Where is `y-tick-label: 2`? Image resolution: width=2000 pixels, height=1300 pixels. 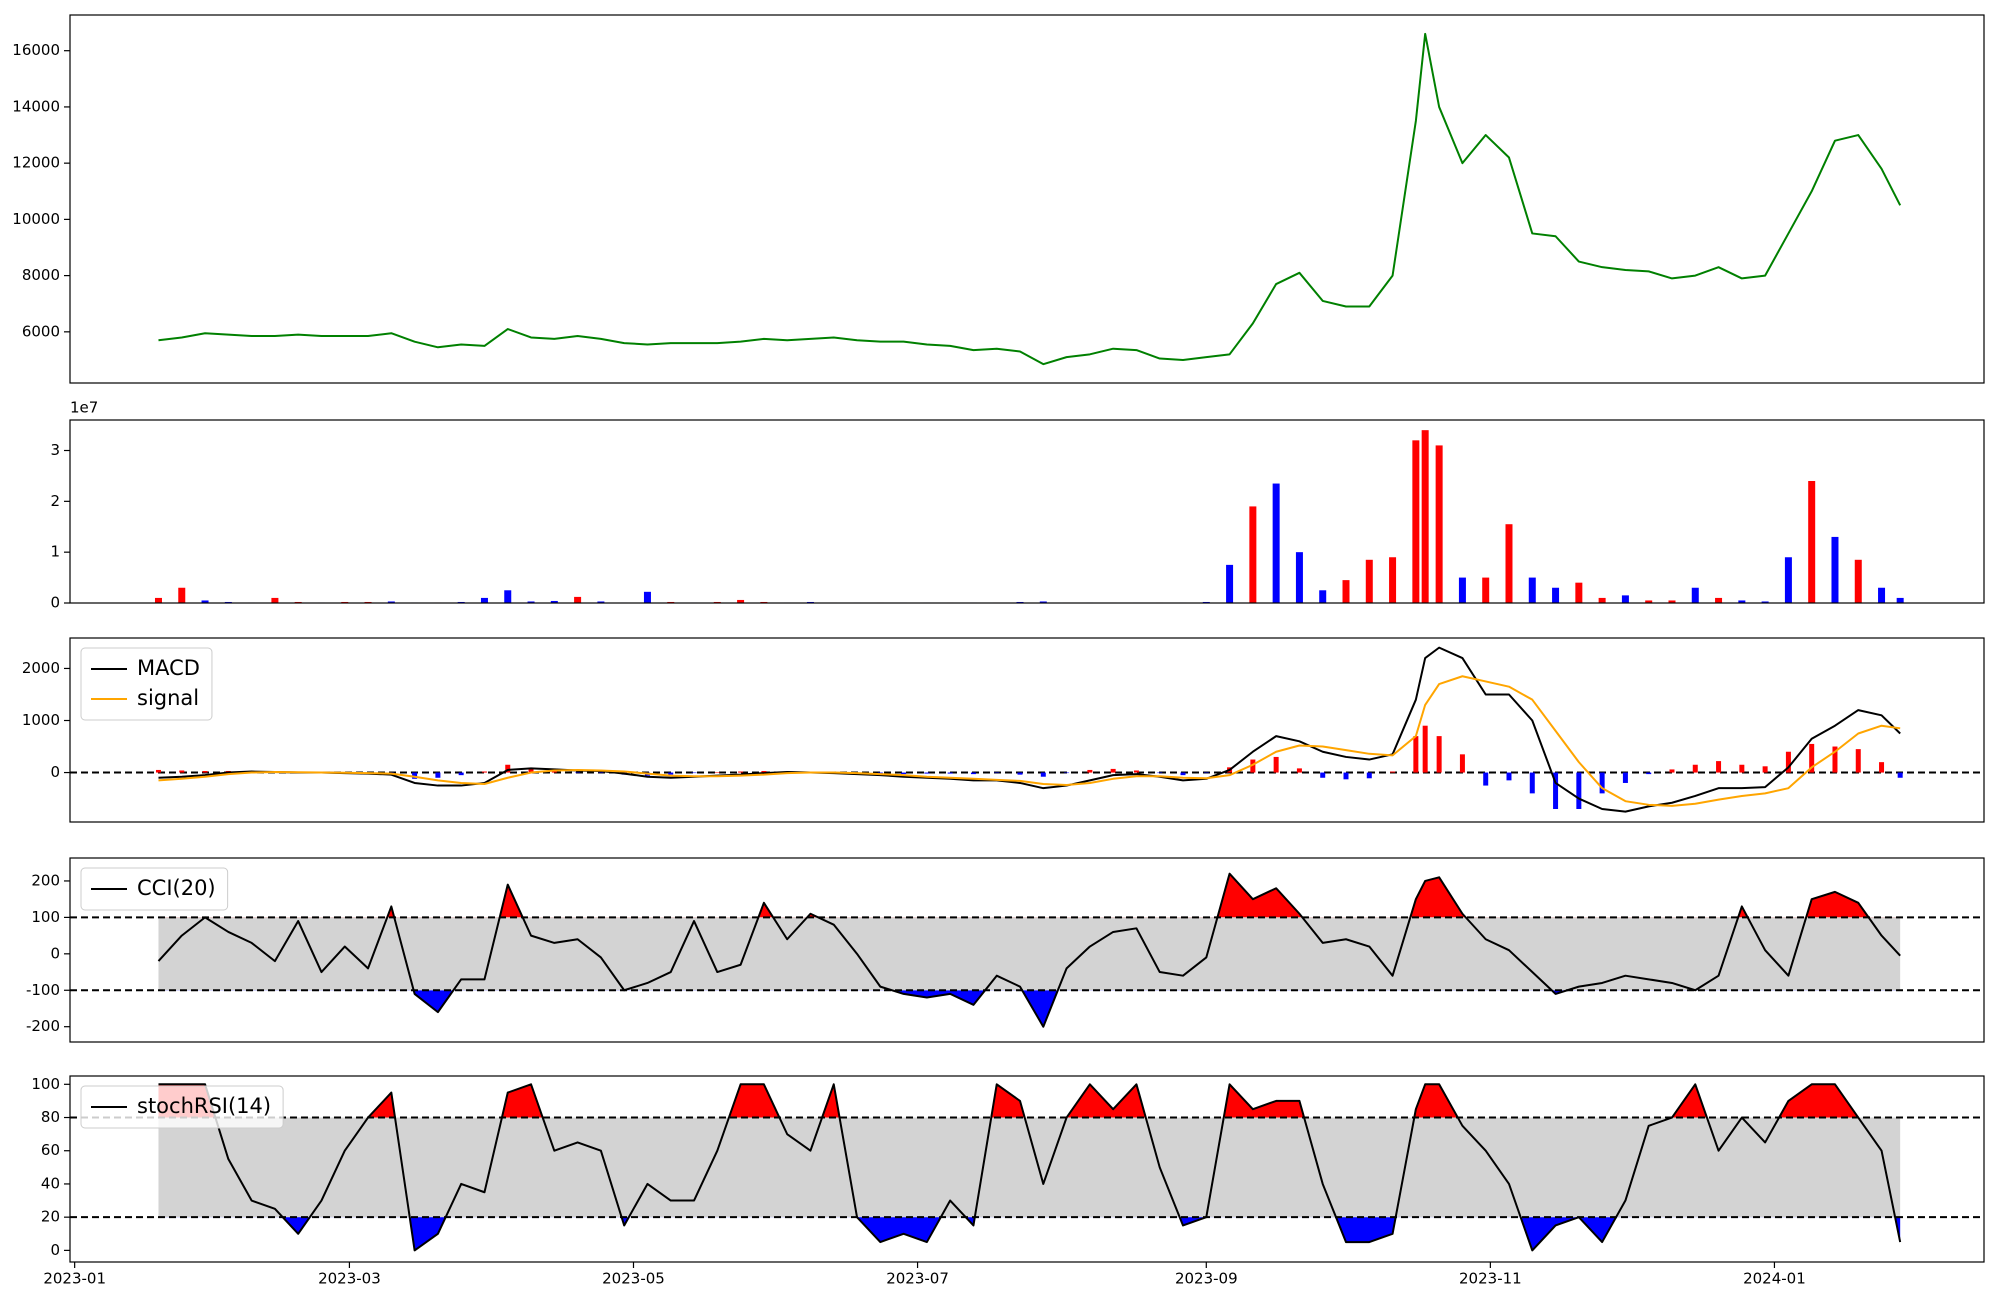 y-tick-label: 2 is located at coordinates (55, 501).